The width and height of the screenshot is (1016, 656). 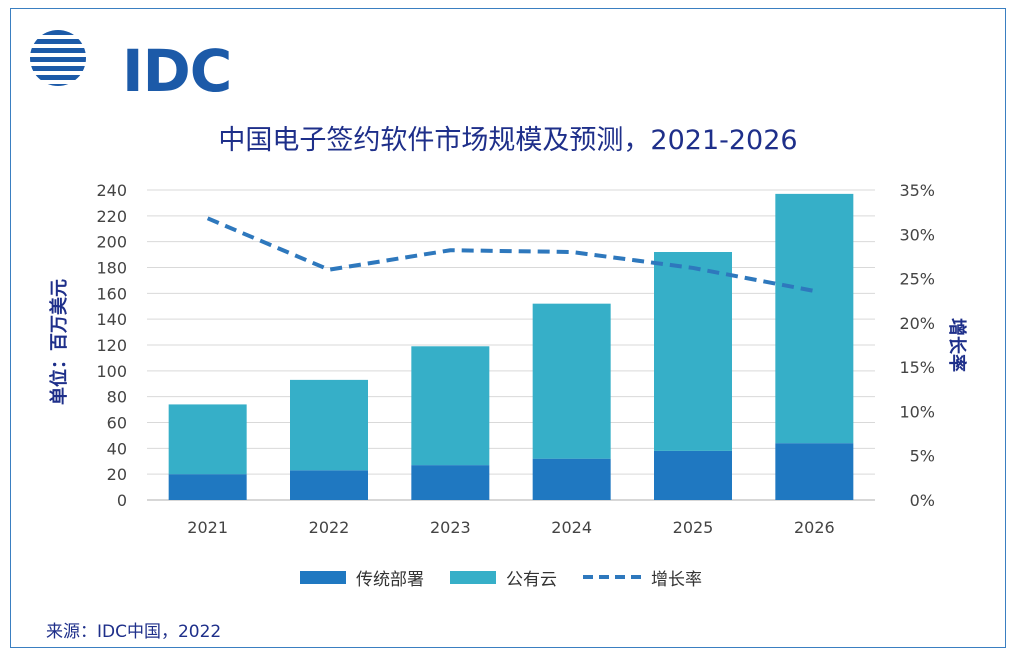 I want to click on x-tick-label: 2021, so click(x=207, y=527).